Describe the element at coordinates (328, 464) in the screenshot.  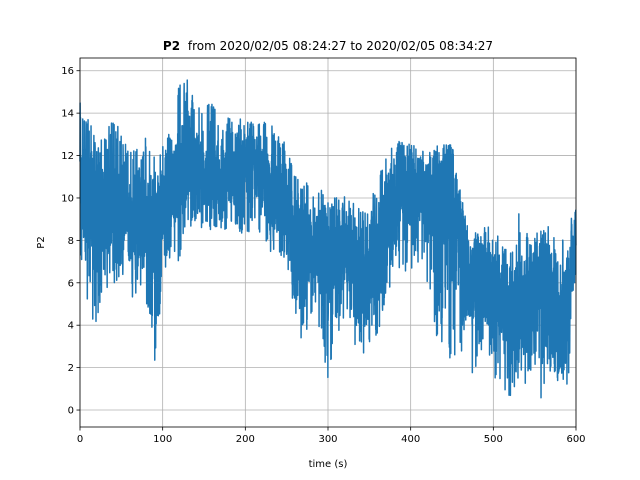
I see `x-axis-label: time (s)` at that location.